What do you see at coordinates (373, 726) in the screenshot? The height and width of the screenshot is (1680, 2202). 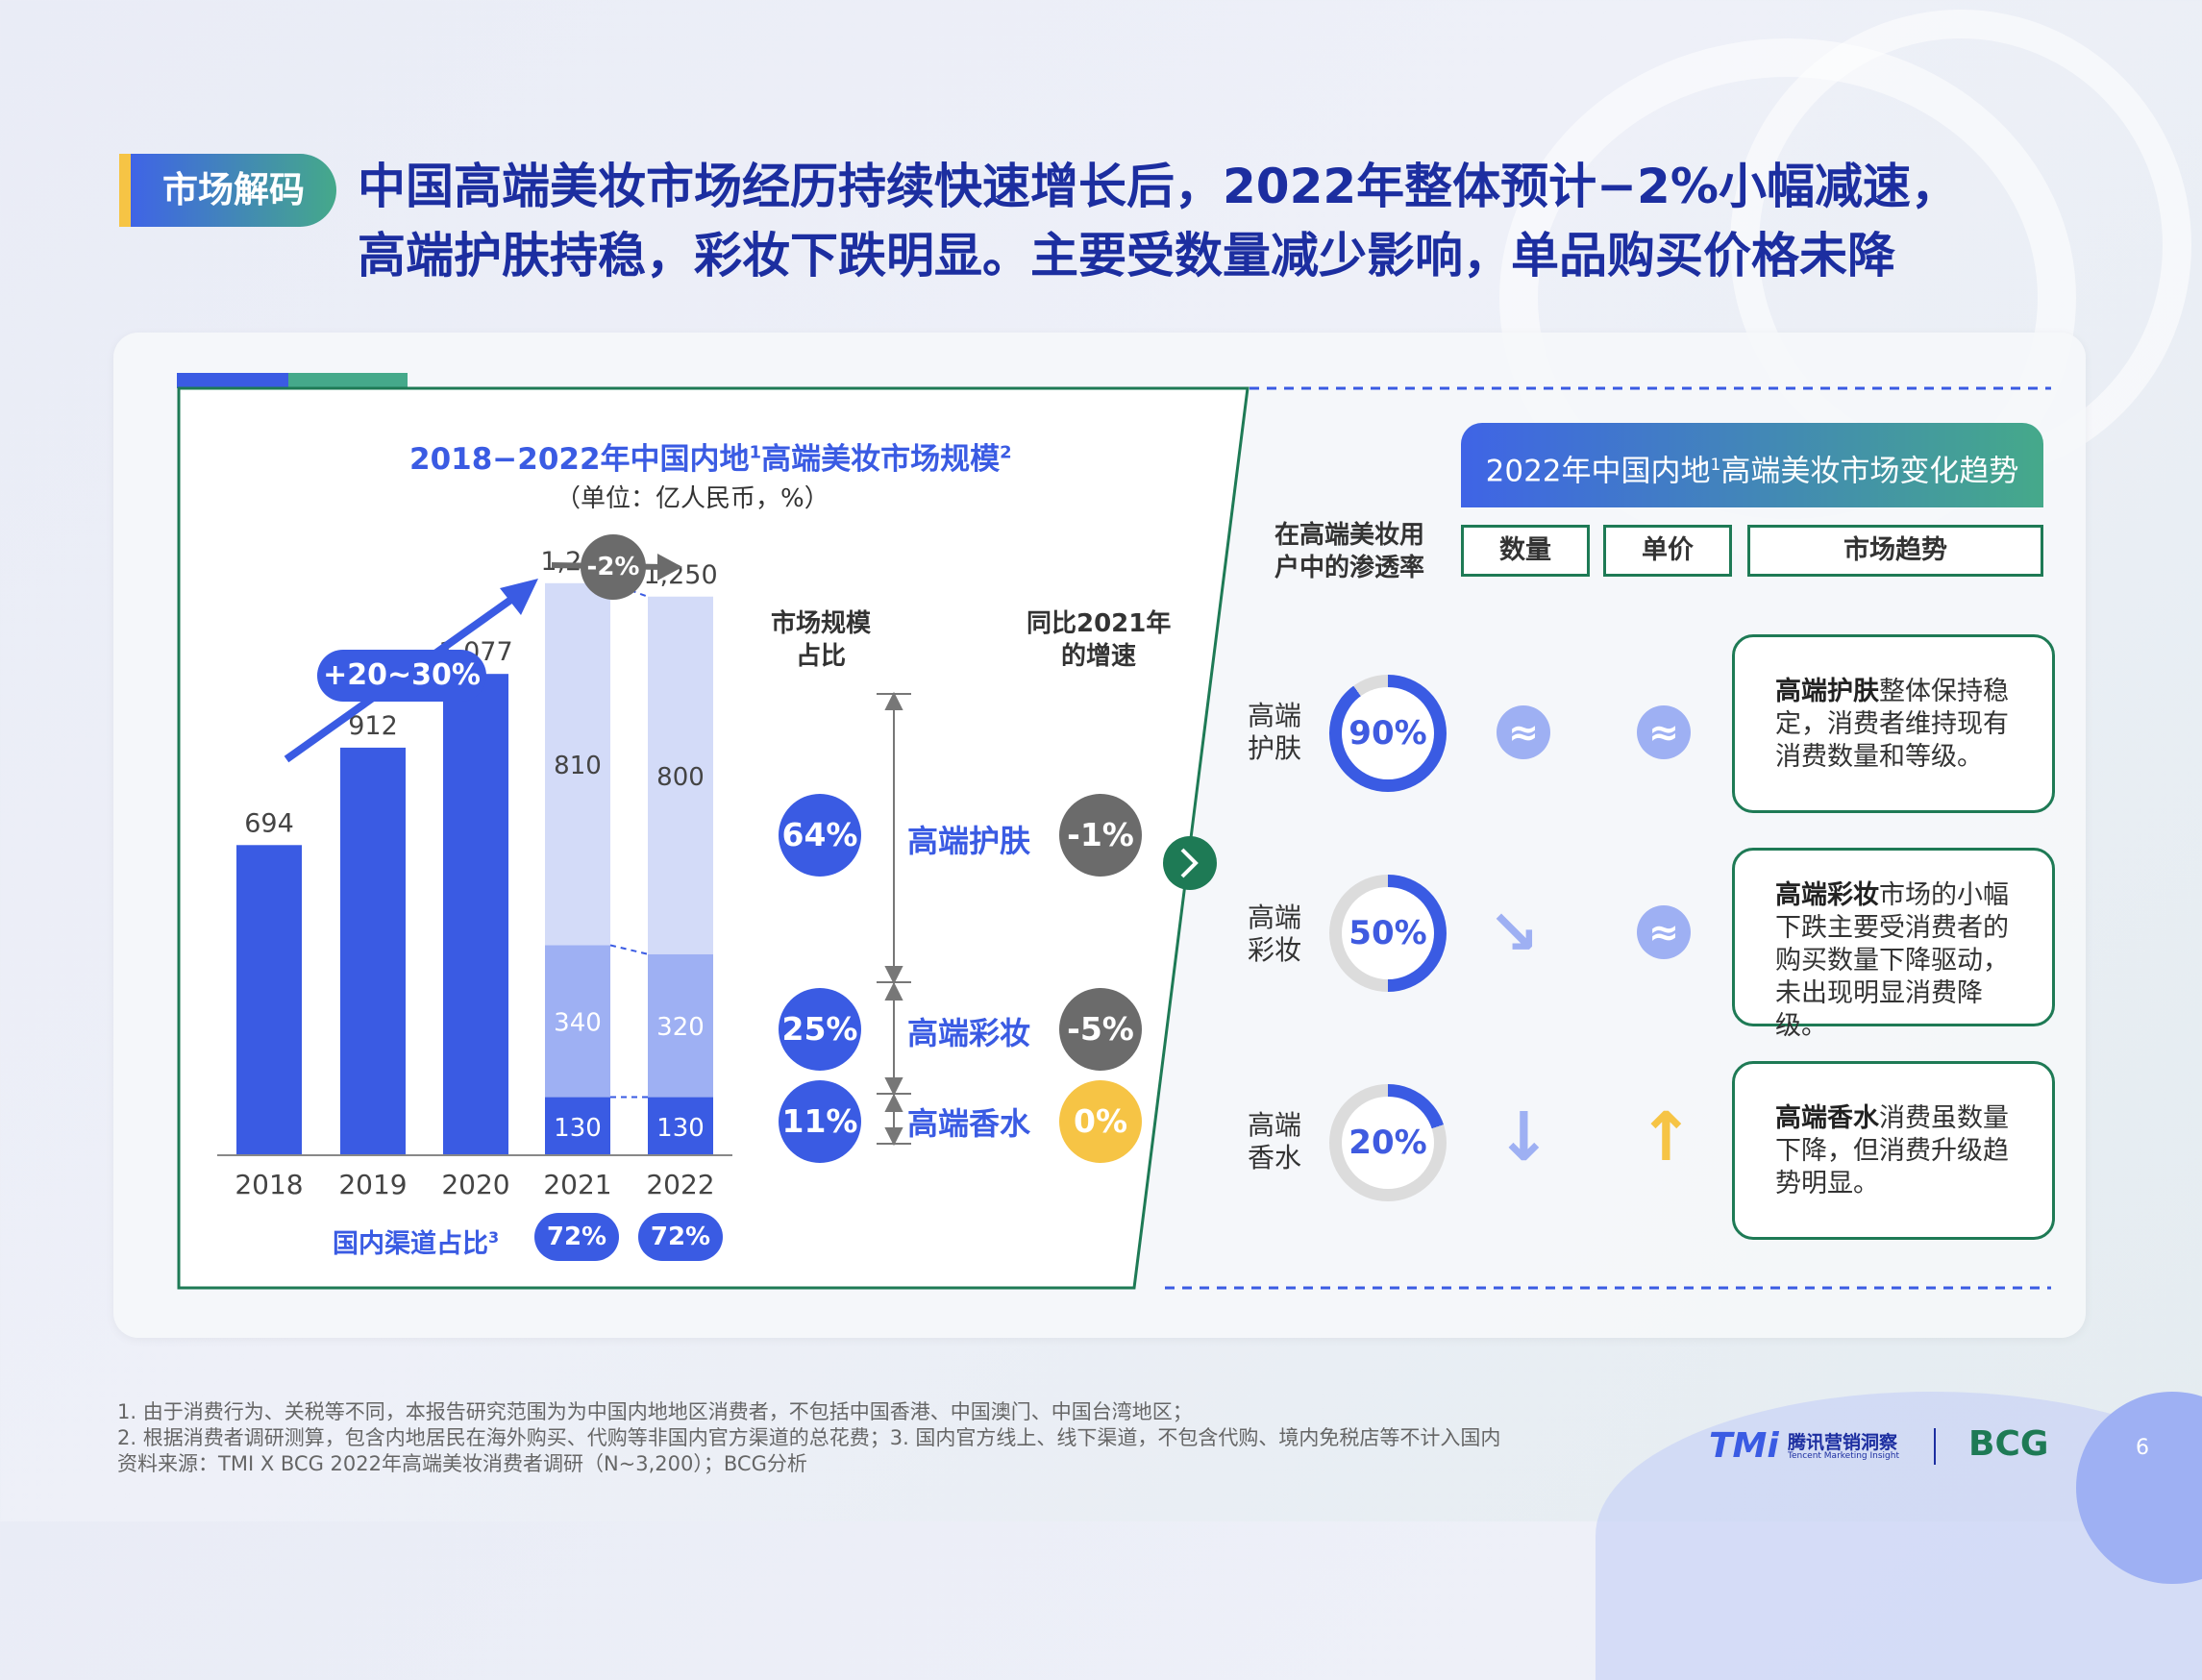 I see `total-value-label: 912` at bounding box center [373, 726].